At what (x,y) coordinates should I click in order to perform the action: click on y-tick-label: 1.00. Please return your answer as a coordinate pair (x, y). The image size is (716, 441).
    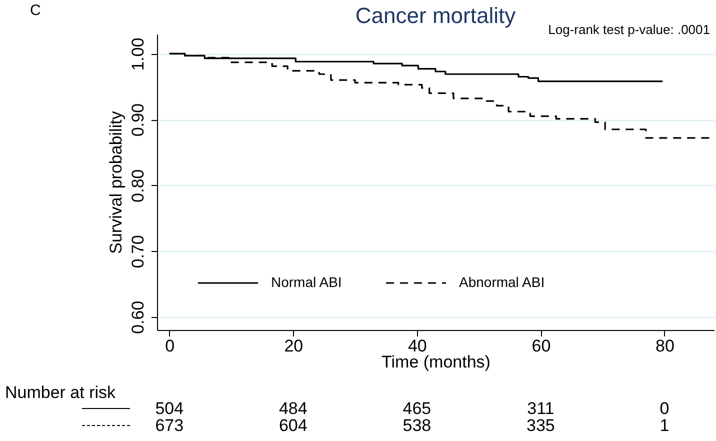
    Looking at the image, I should click on (138, 54).